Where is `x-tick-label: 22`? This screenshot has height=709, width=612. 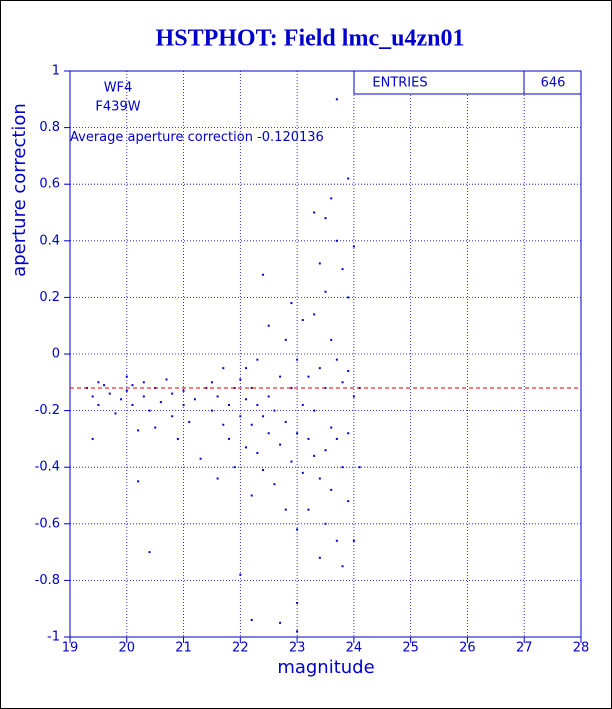
x-tick-label: 22 is located at coordinates (240, 648).